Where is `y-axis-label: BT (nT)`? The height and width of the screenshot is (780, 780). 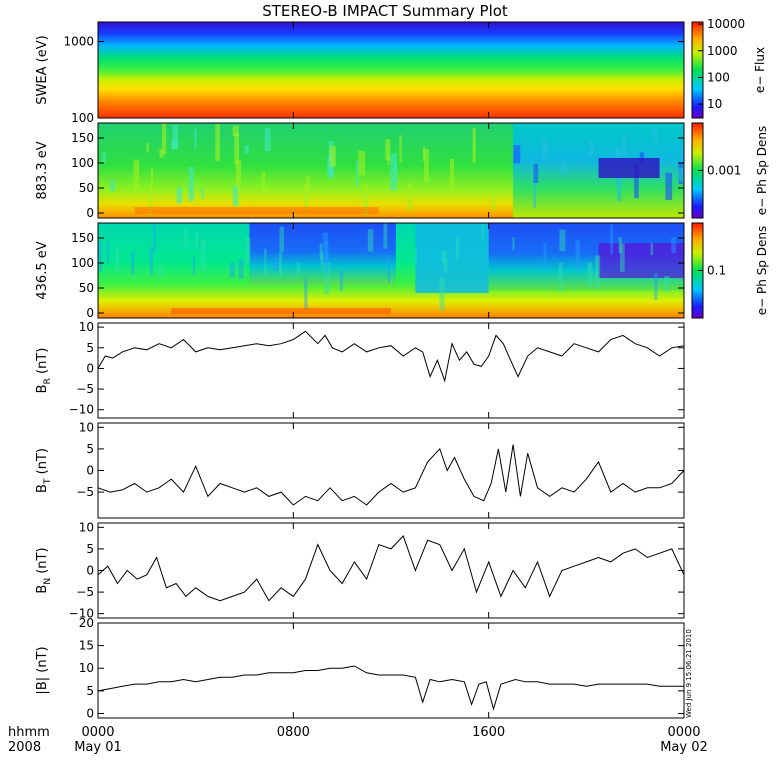 y-axis-label: BT (nT) is located at coordinates (44, 470).